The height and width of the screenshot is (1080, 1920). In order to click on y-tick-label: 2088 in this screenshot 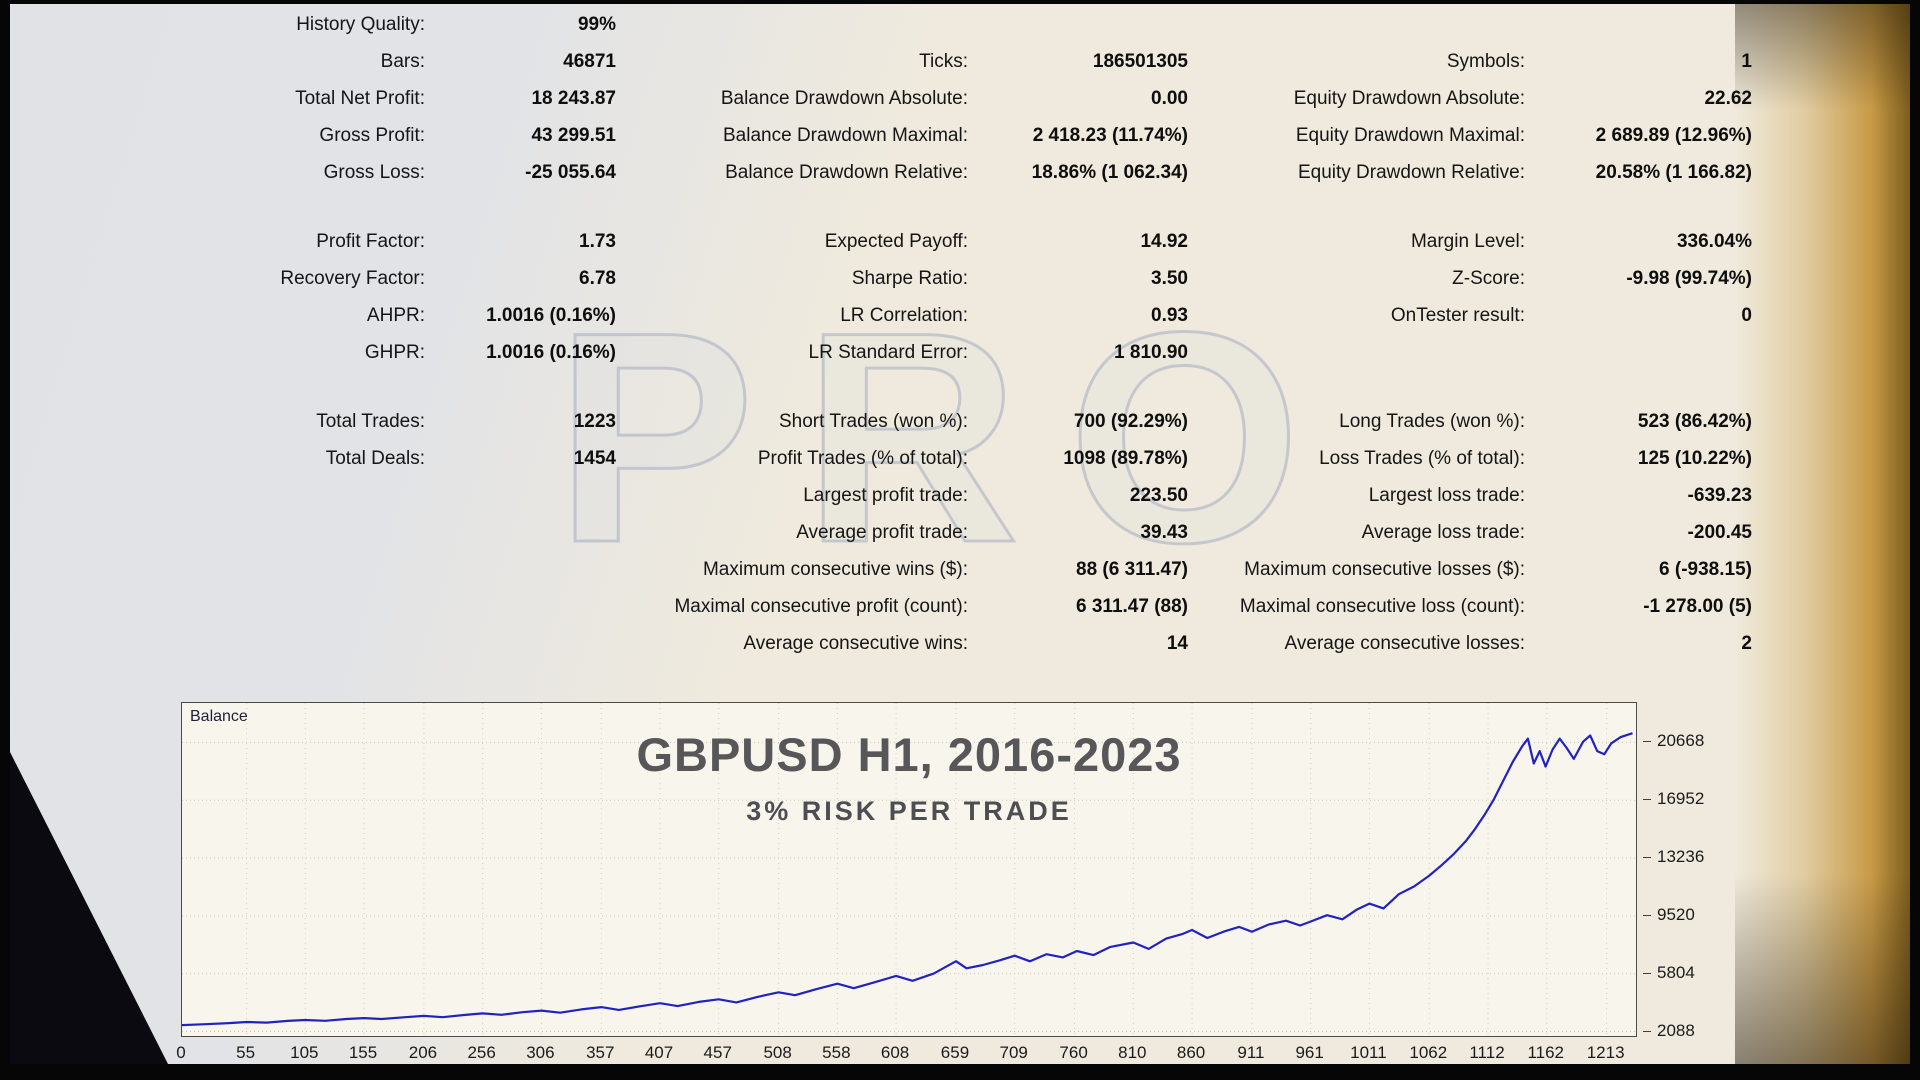, I will do `click(1669, 1031)`.